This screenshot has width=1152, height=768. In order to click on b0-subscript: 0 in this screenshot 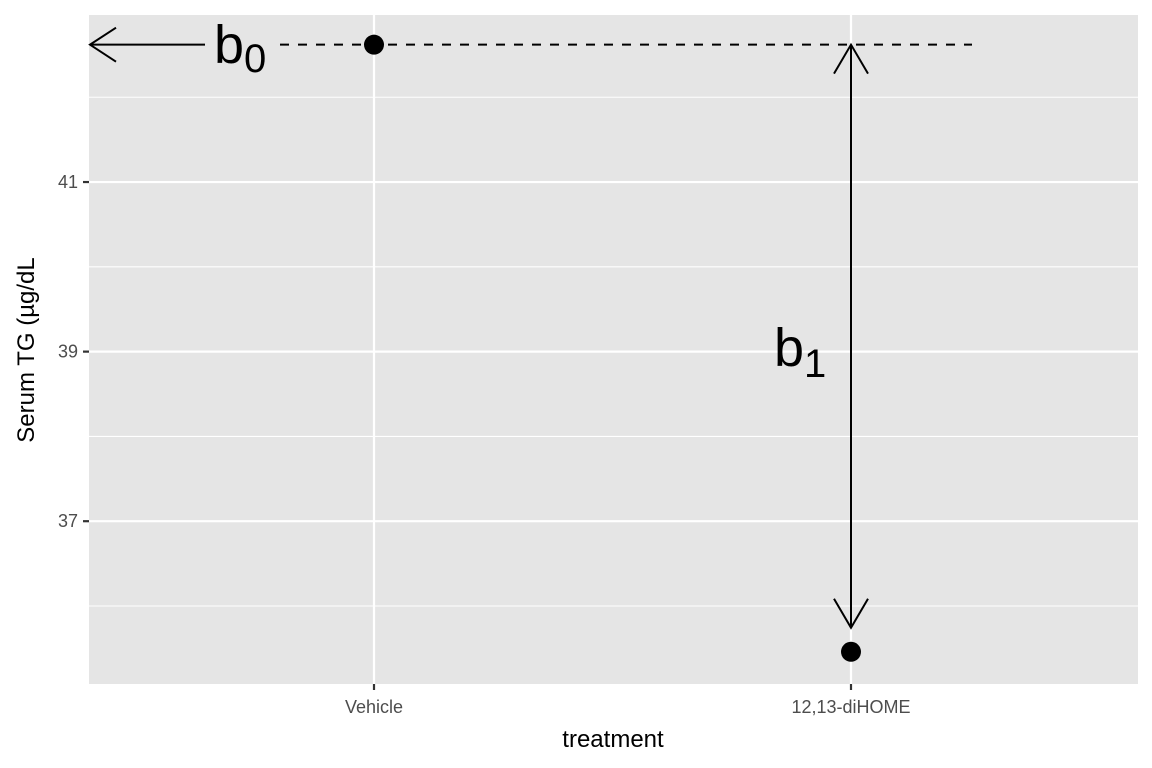, I will do `click(255, 59)`.